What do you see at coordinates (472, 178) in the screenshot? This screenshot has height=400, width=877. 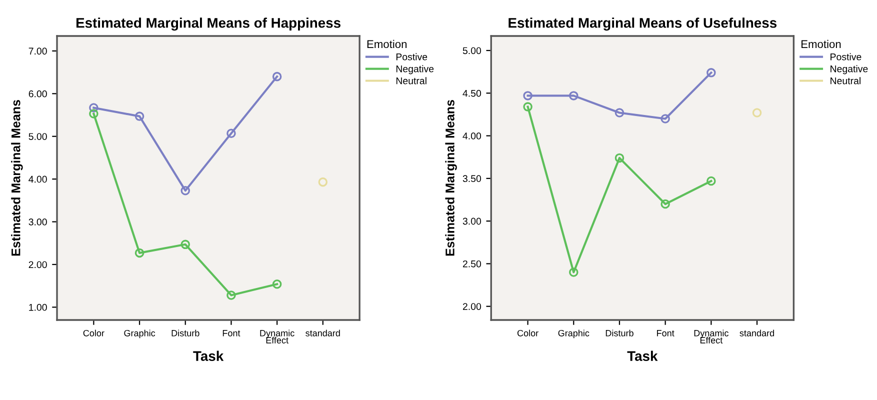 I see `y-tick-label: 3.50` at bounding box center [472, 178].